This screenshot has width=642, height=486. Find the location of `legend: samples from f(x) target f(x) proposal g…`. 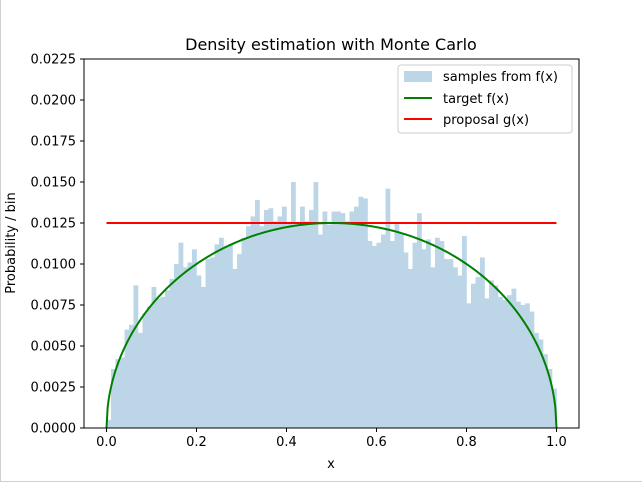

legend: samples from f(x) target f(x) proposal g… is located at coordinates (485, 99).